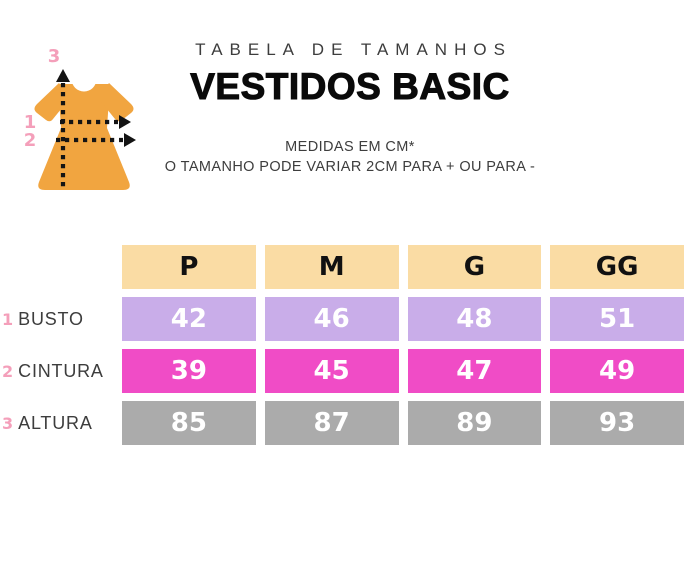  I want to click on diagram-marker-1: 1, so click(30, 122).